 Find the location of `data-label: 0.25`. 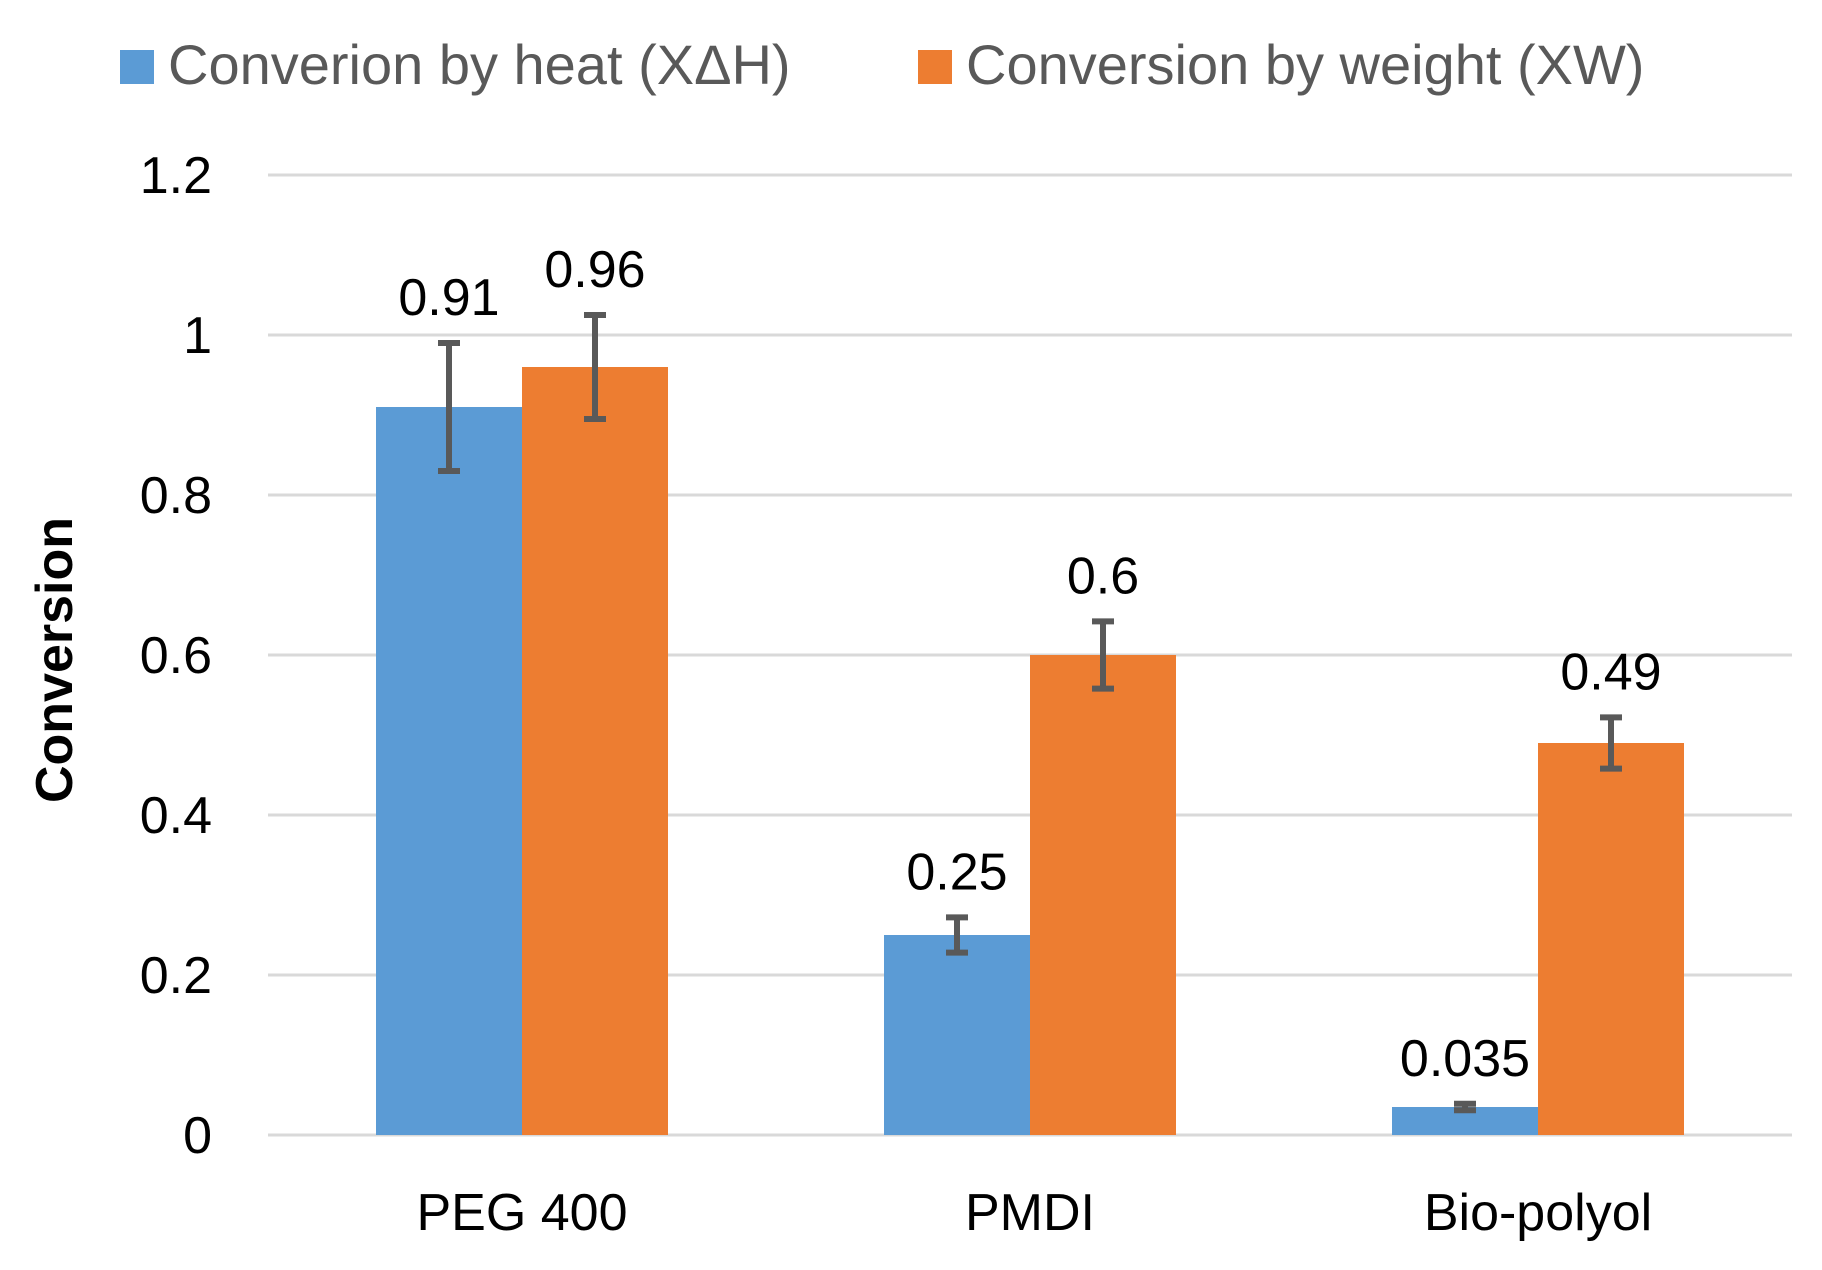

data-label: 0.25 is located at coordinates (956, 872).